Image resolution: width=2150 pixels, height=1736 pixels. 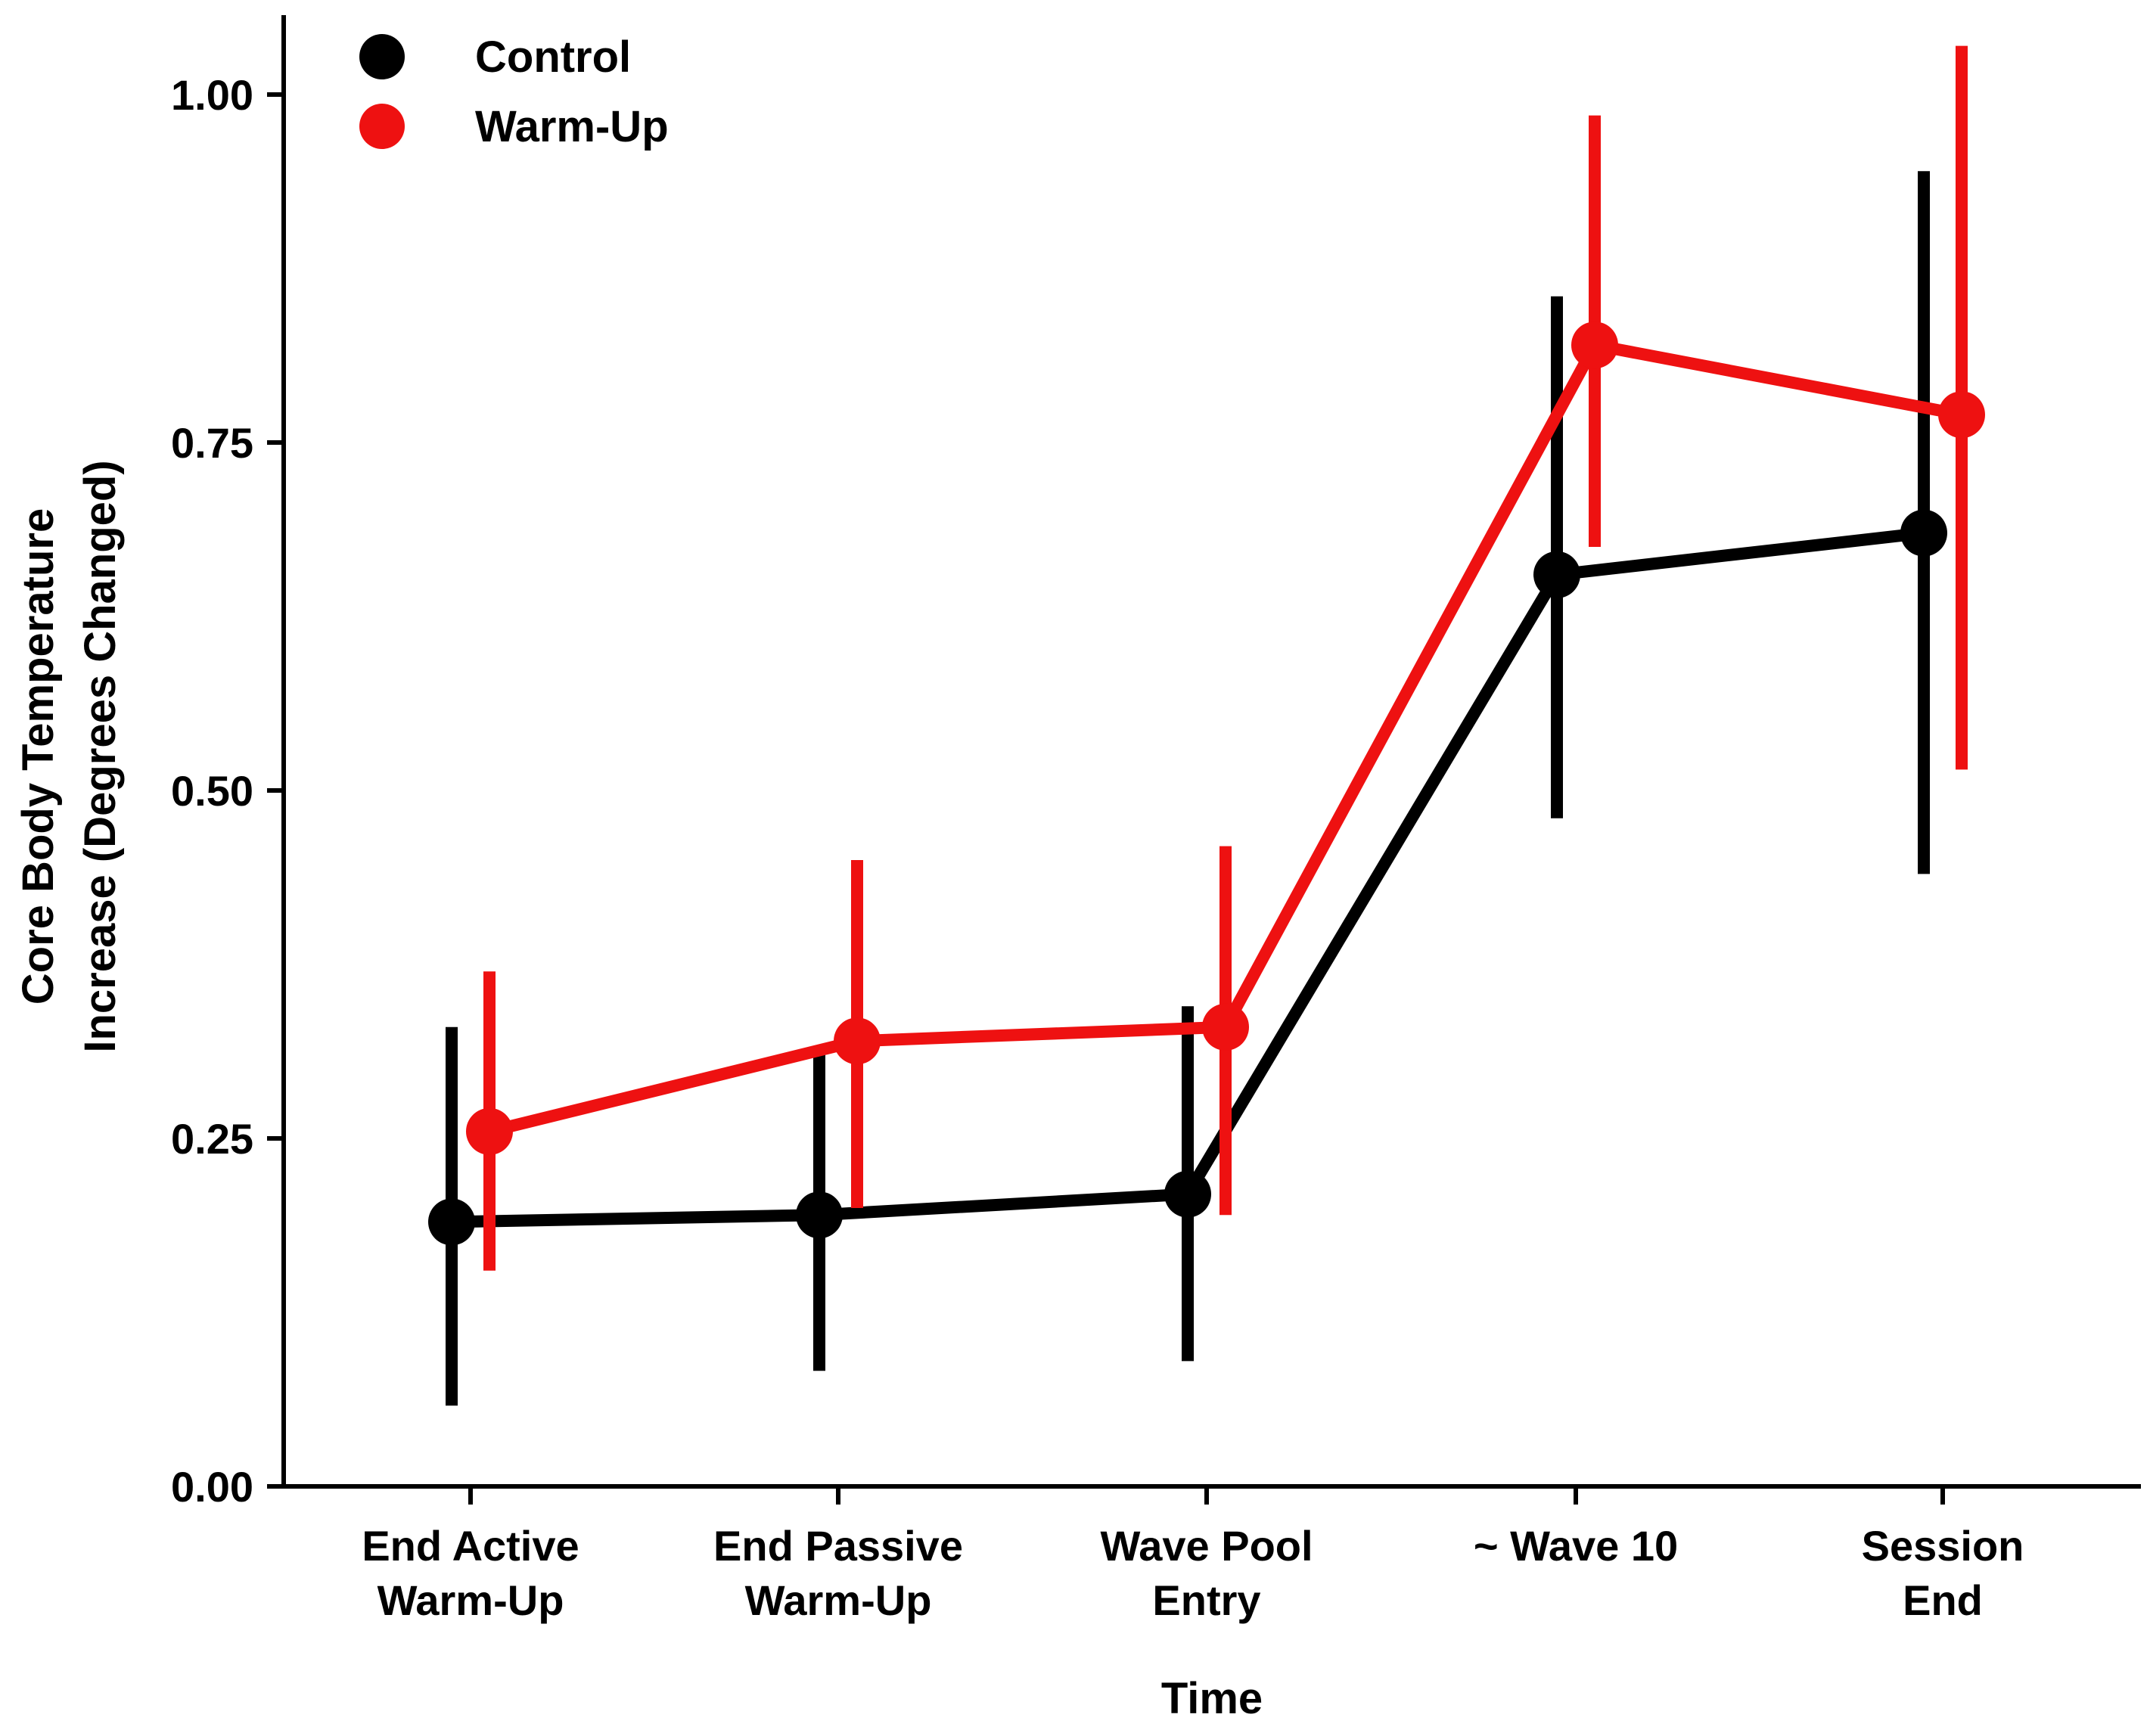 What do you see at coordinates (1943, 1573) in the screenshot?
I see `x-tick-label: Session End` at bounding box center [1943, 1573].